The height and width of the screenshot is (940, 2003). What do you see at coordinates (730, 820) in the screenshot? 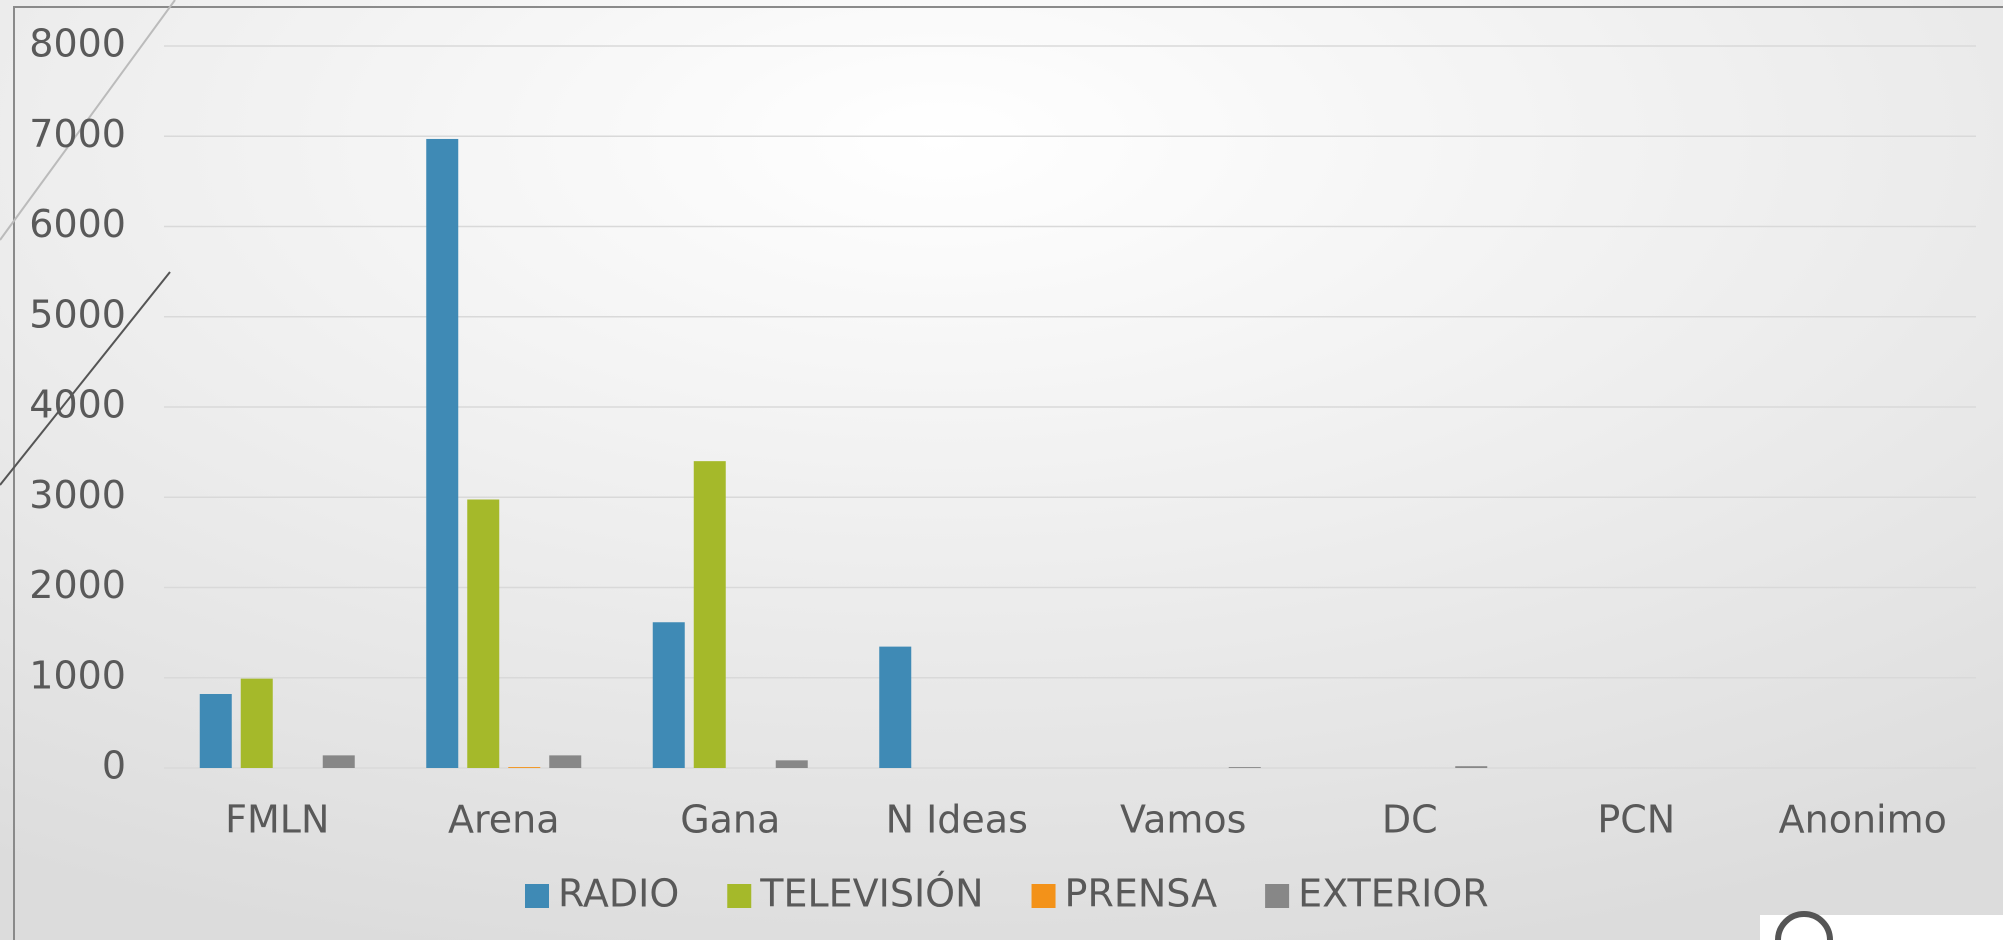
I see `x-tick-label: Gana` at bounding box center [730, 820].